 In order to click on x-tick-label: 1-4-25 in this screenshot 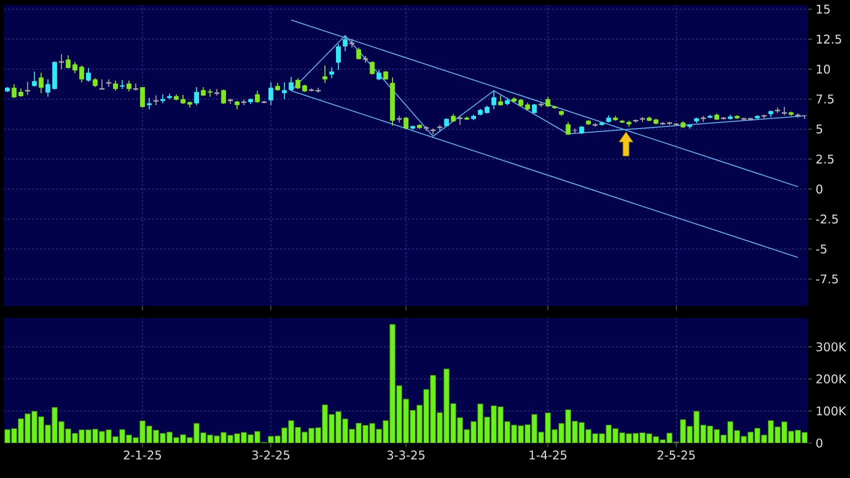, I will do `click(548, 455)`.